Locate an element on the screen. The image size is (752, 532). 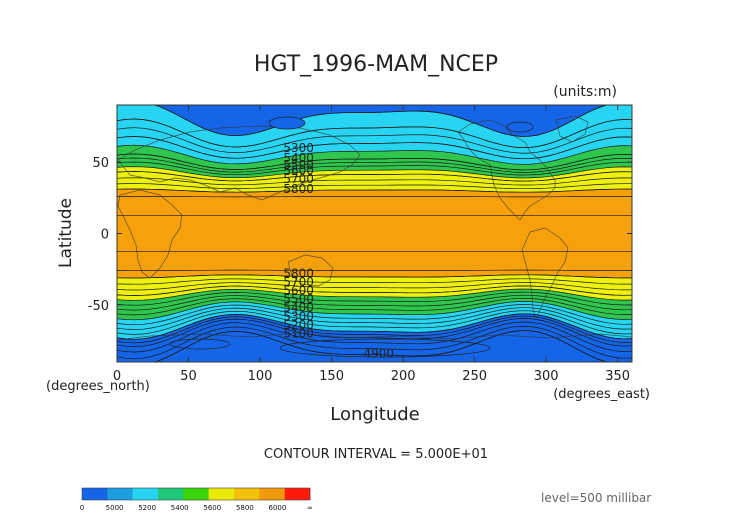
x-tick-label: 350 is located at coordinates (617, 376).